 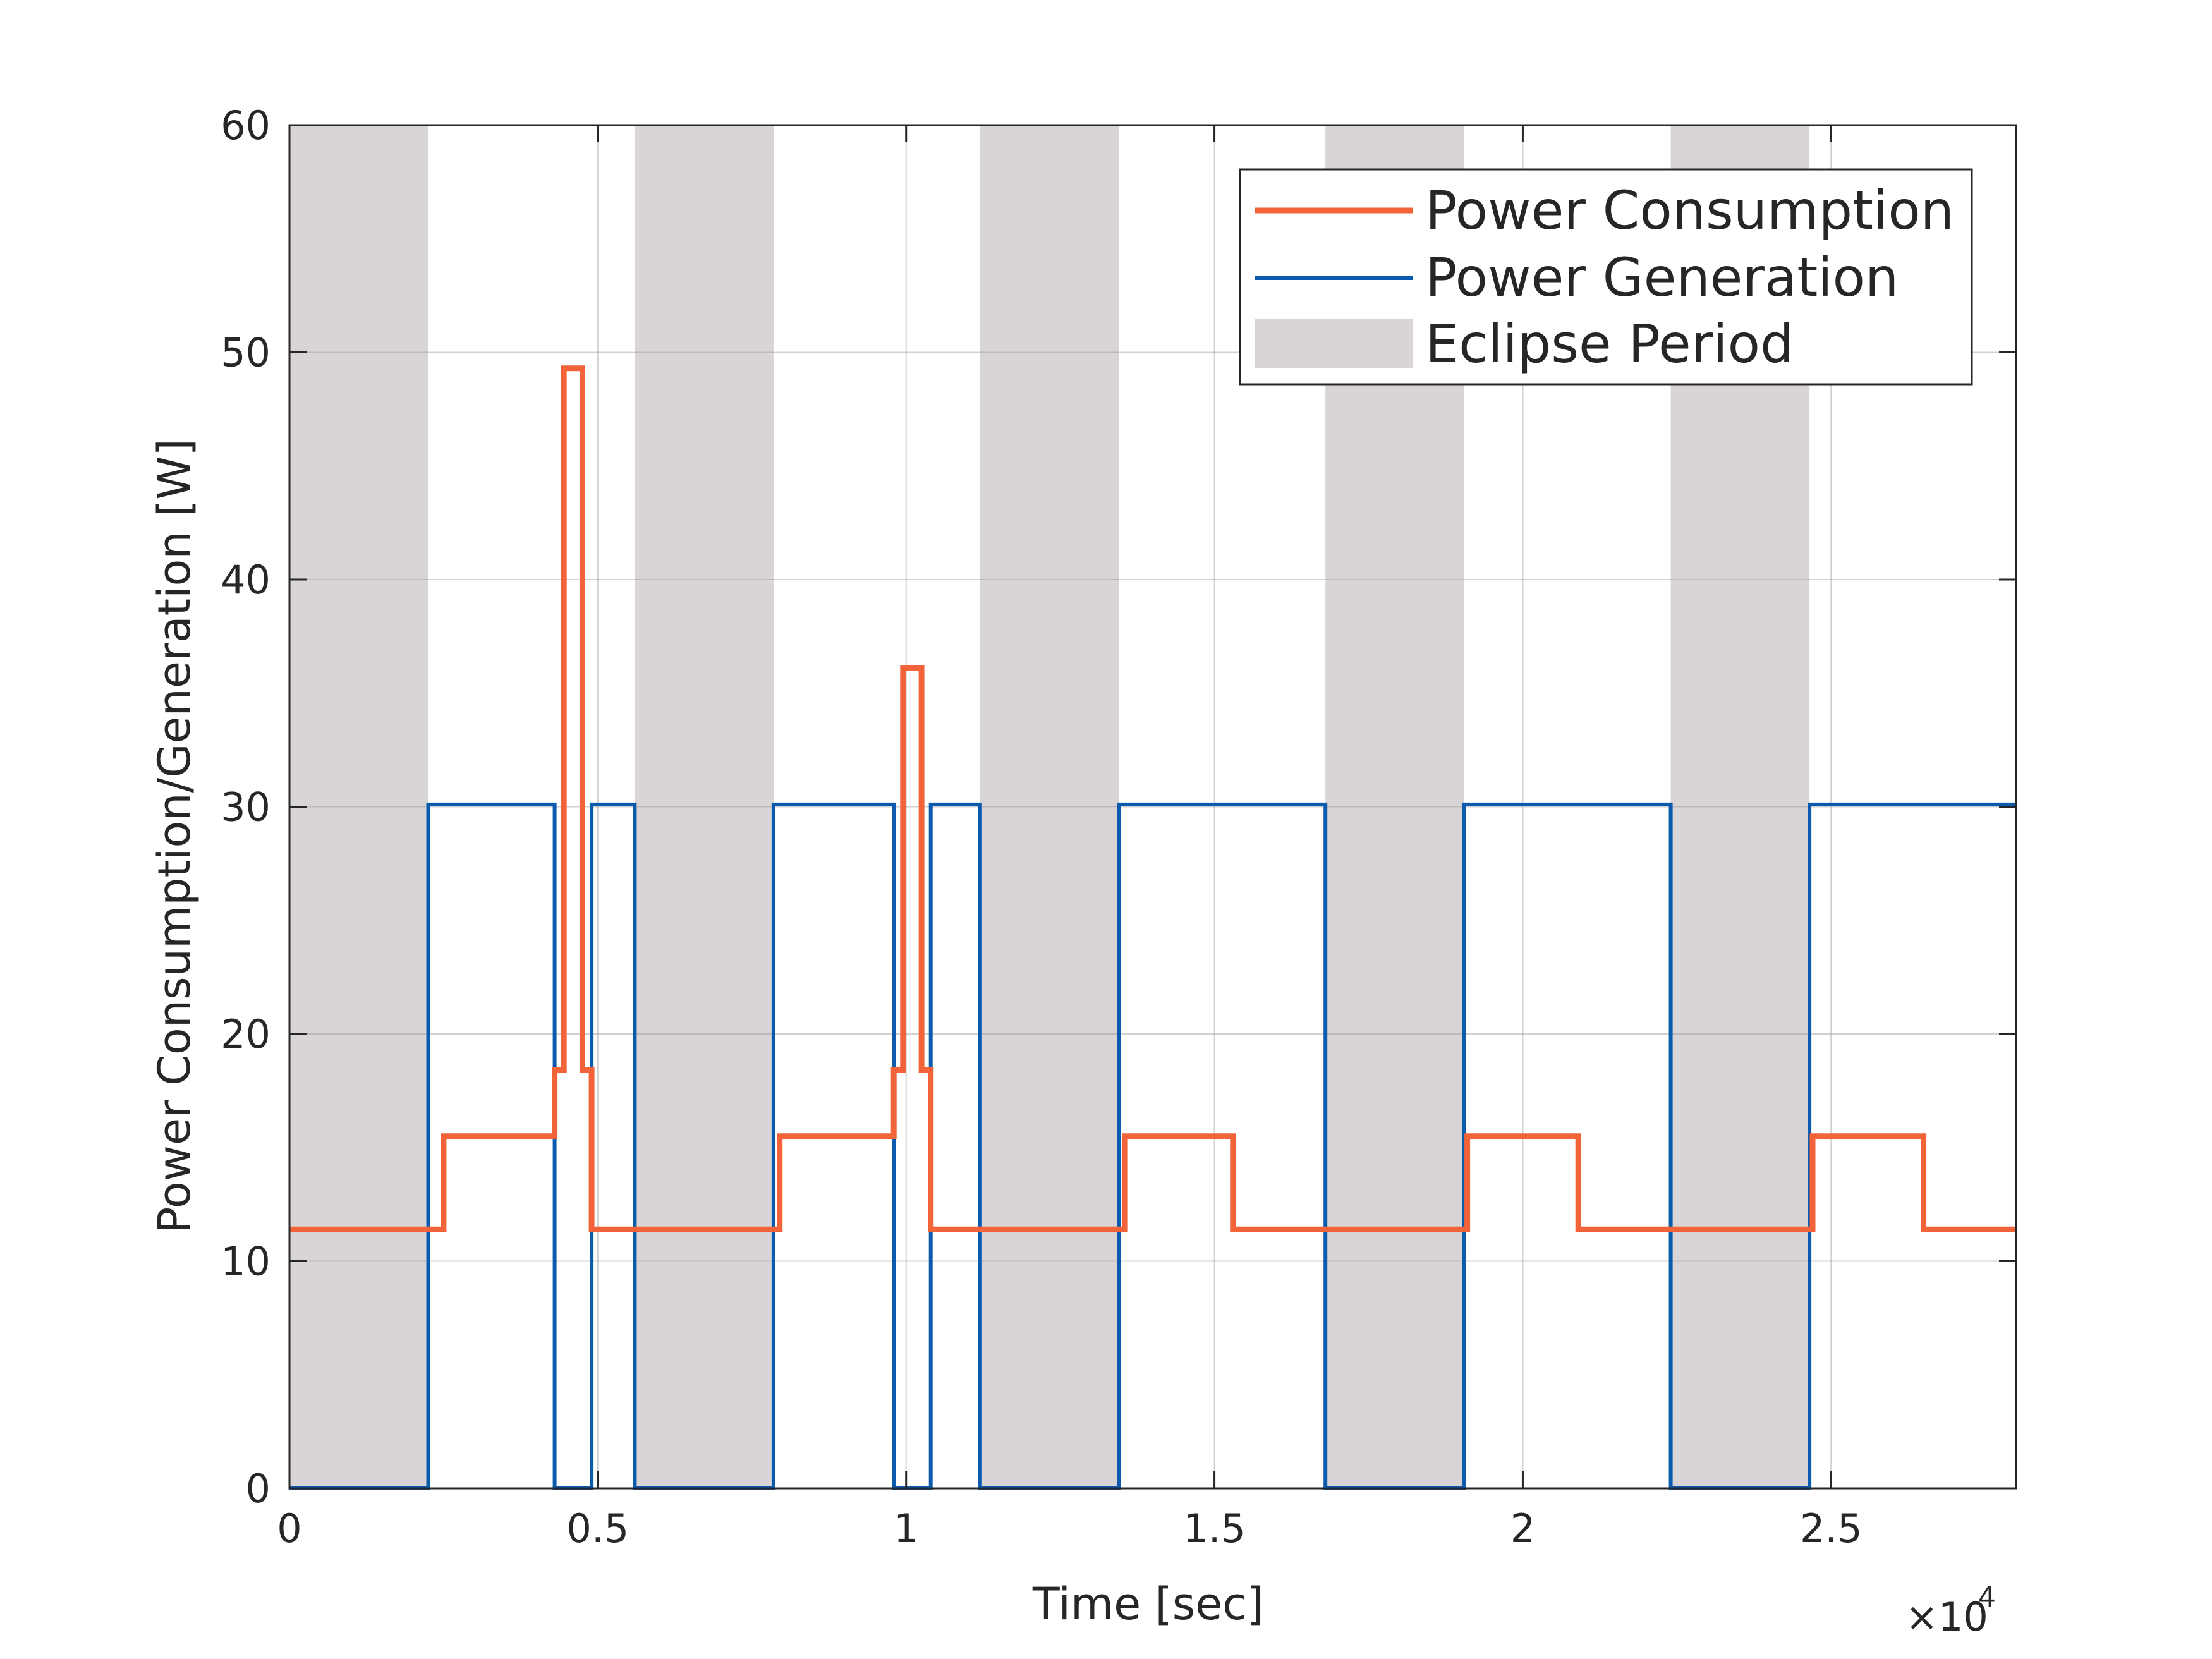 I want to click on x-tick-label-0: 0, so click(x=289, y=1528).